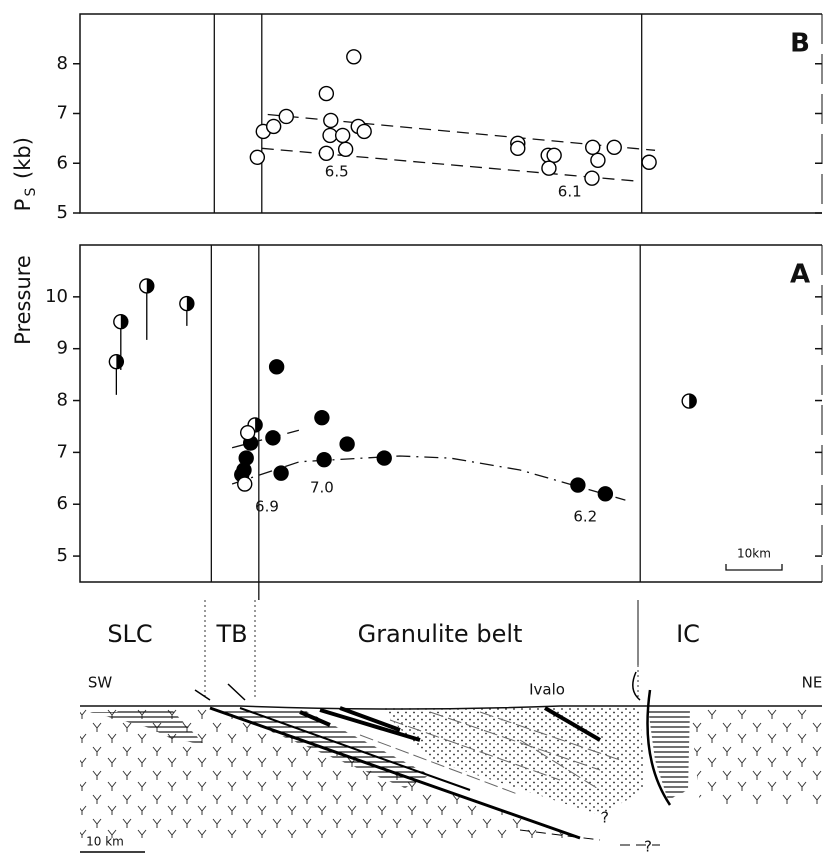  What do you see at coordinates (440, 634) in the screenshot?
I see `region-label: Granulite belt` at bounding box center [440, 634].